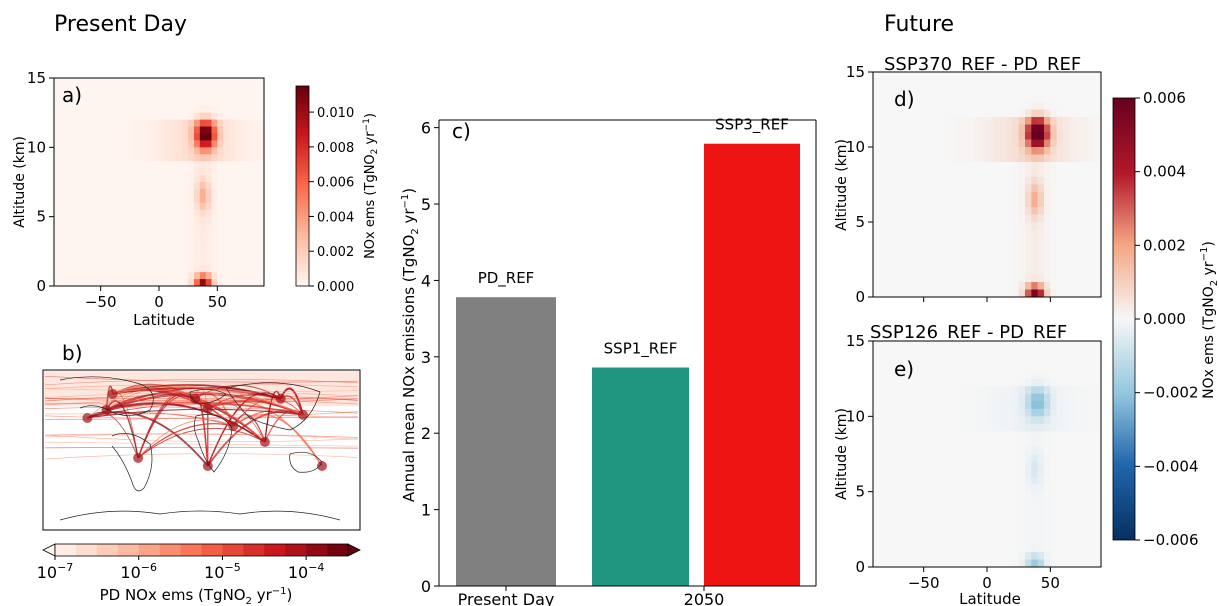  Describe the element at coordinates (860, 492) in the screenshot. I see `panel-e-ytick-label: 5` at that location.